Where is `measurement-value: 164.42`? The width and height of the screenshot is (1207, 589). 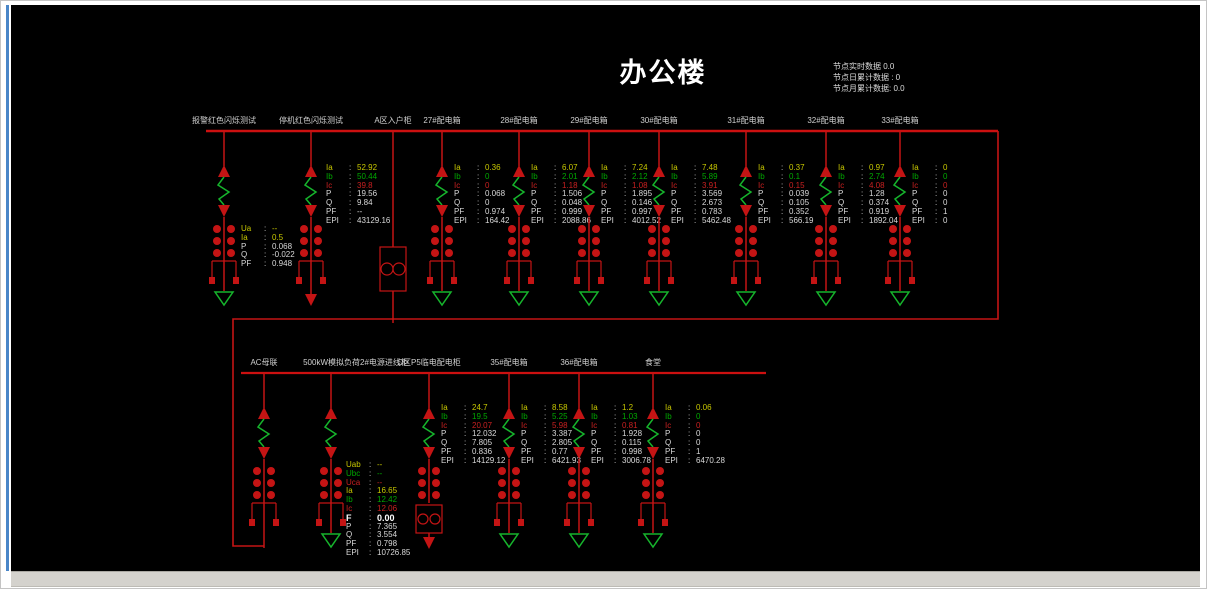 measurement-value: 164.42 is located at coordinates (497, 220).